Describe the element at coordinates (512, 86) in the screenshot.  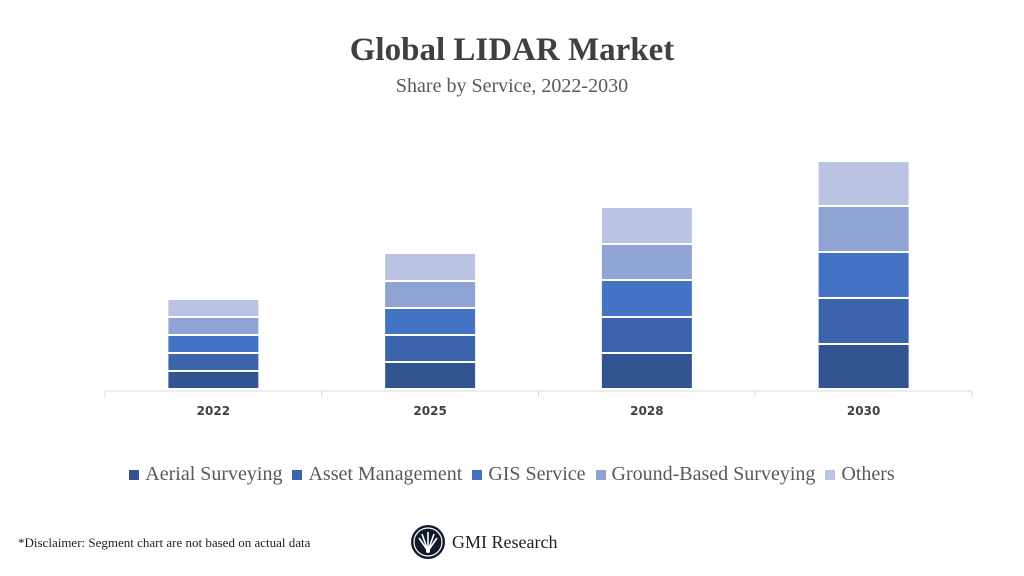
I see `chart-subtitle: Share by Service, 2022-2030` at that location.